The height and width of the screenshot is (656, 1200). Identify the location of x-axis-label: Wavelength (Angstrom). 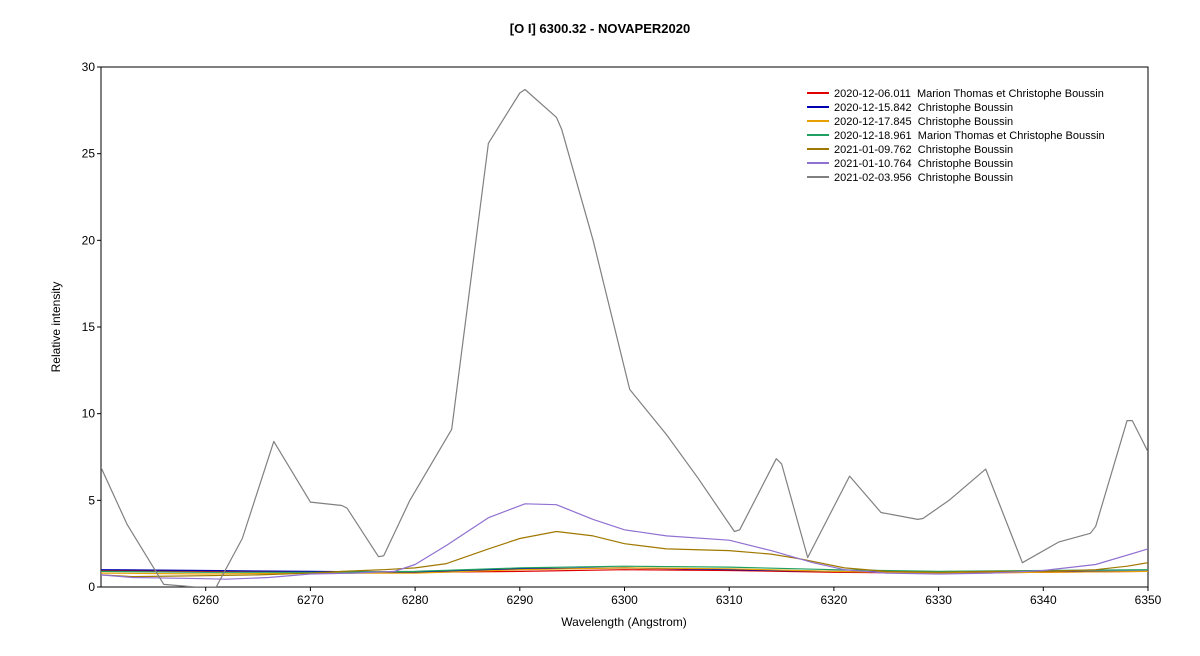
(624, 622).